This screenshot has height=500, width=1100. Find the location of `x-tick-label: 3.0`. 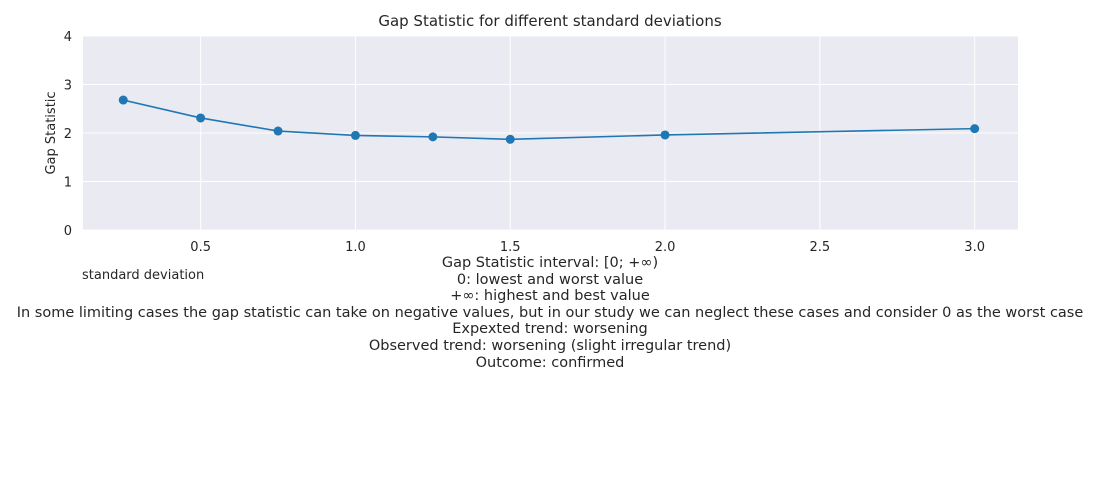

x-tick-label: 3.0 is located at coordinates (974, 247).